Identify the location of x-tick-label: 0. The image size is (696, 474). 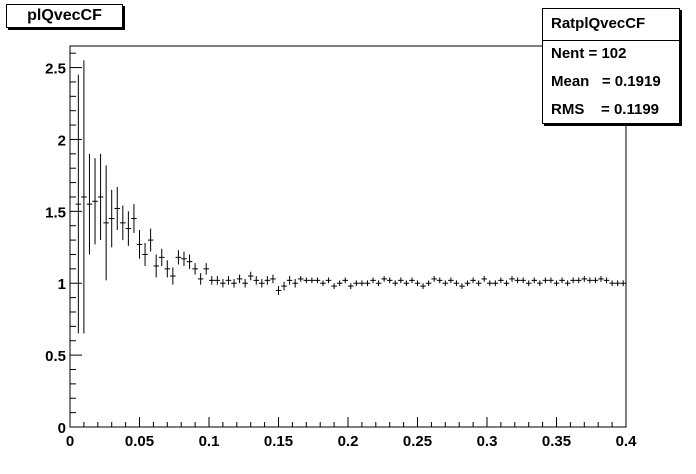
(70, 441).